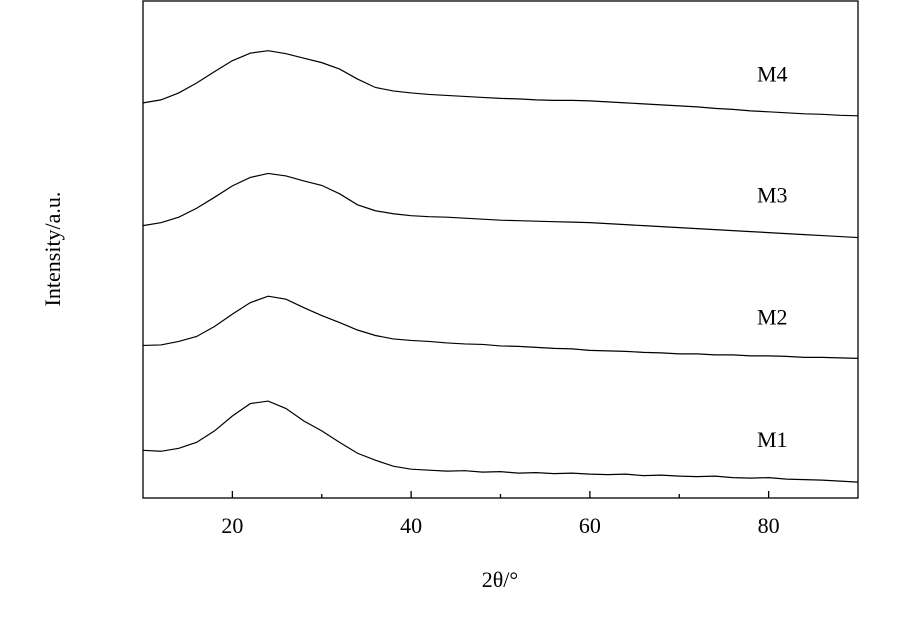  What do you see at coordinates (772, 195) in the screenshot?
I see `series-label: M3` at bounding box center [772, 195].